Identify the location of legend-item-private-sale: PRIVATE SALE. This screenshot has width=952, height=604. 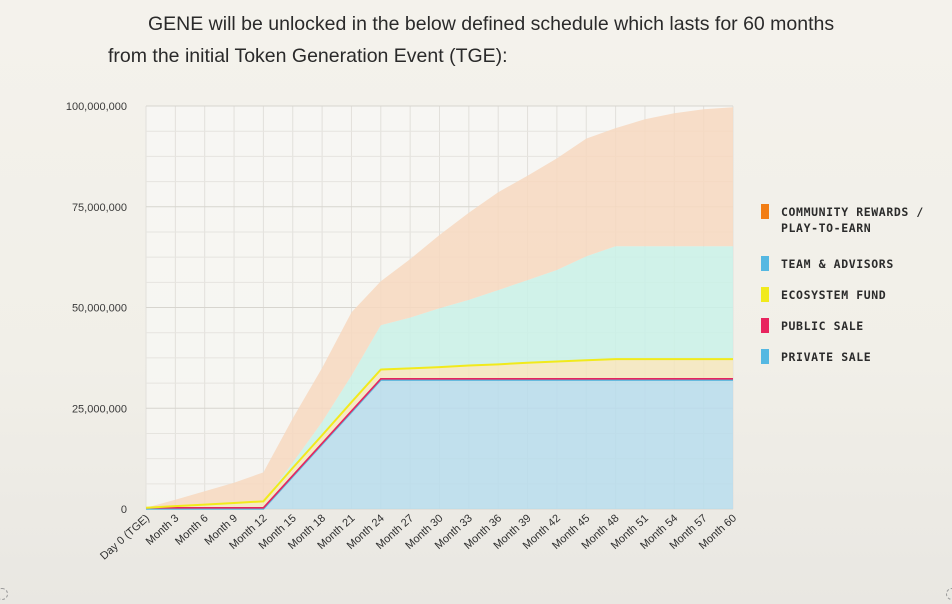
(853, 357).